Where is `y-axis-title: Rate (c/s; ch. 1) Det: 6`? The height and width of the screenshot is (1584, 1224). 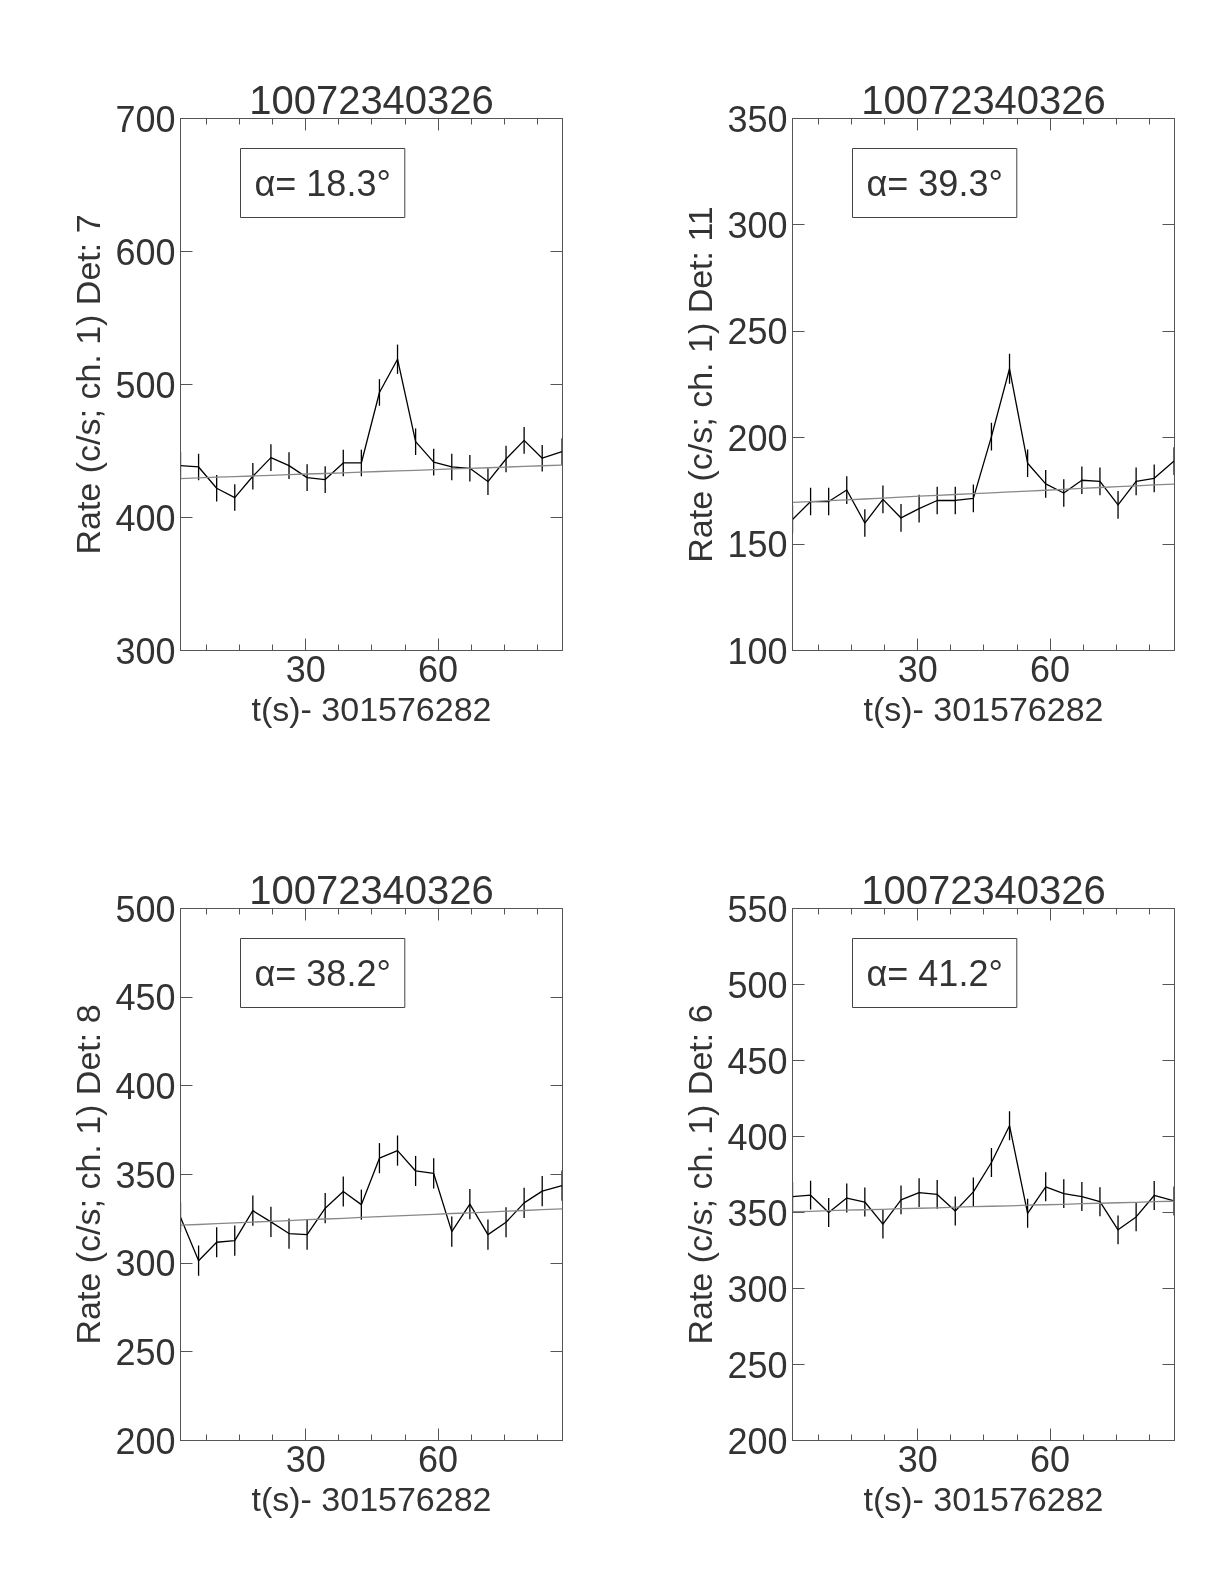 y-axis-title: Rate (c/s; ch. 1) Det: 6 is located at coordinates (700, 1174).